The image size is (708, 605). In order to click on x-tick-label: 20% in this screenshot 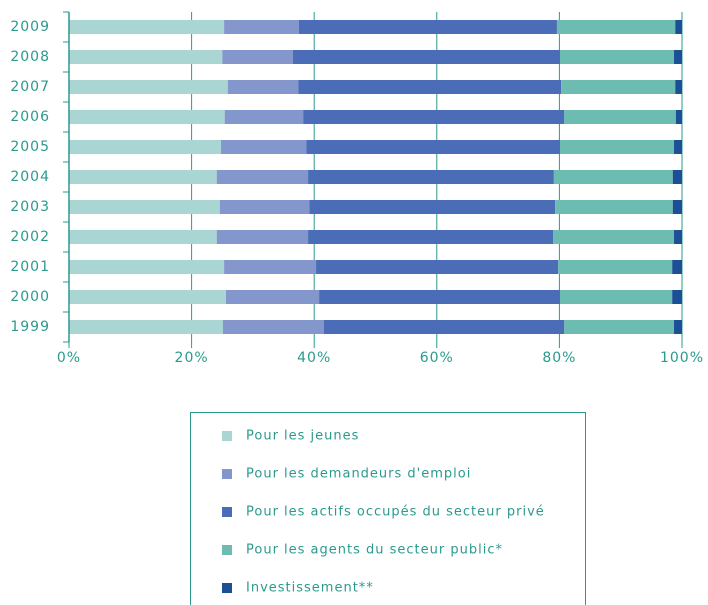, I will do `click(192, 358)`.